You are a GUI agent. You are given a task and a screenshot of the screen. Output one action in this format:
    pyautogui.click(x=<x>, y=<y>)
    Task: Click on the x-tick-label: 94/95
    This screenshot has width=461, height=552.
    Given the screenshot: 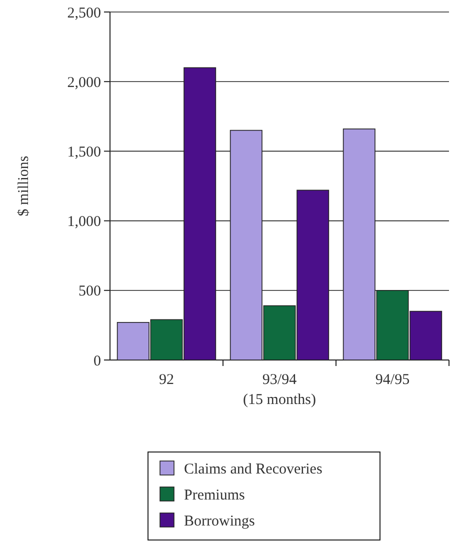 What is the action you would take?
    pyautogui.click(x=392, y=380)
    